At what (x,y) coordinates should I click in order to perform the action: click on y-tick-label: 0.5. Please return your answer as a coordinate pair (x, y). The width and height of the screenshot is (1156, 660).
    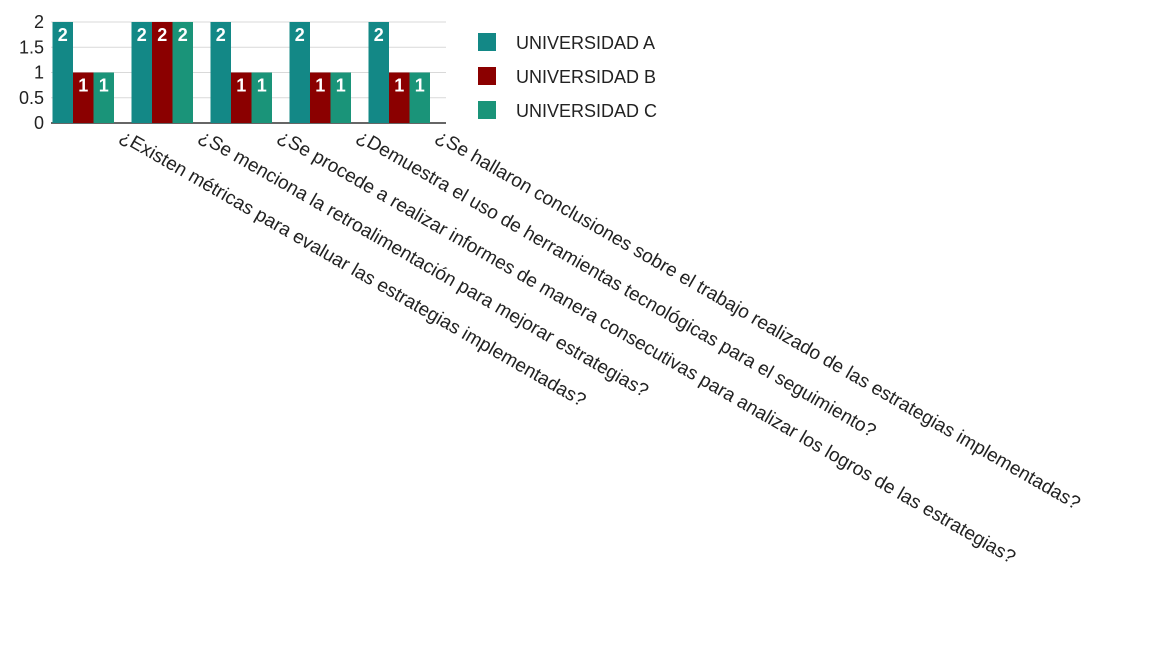
    Looking at the image, I should click on (31, 98).